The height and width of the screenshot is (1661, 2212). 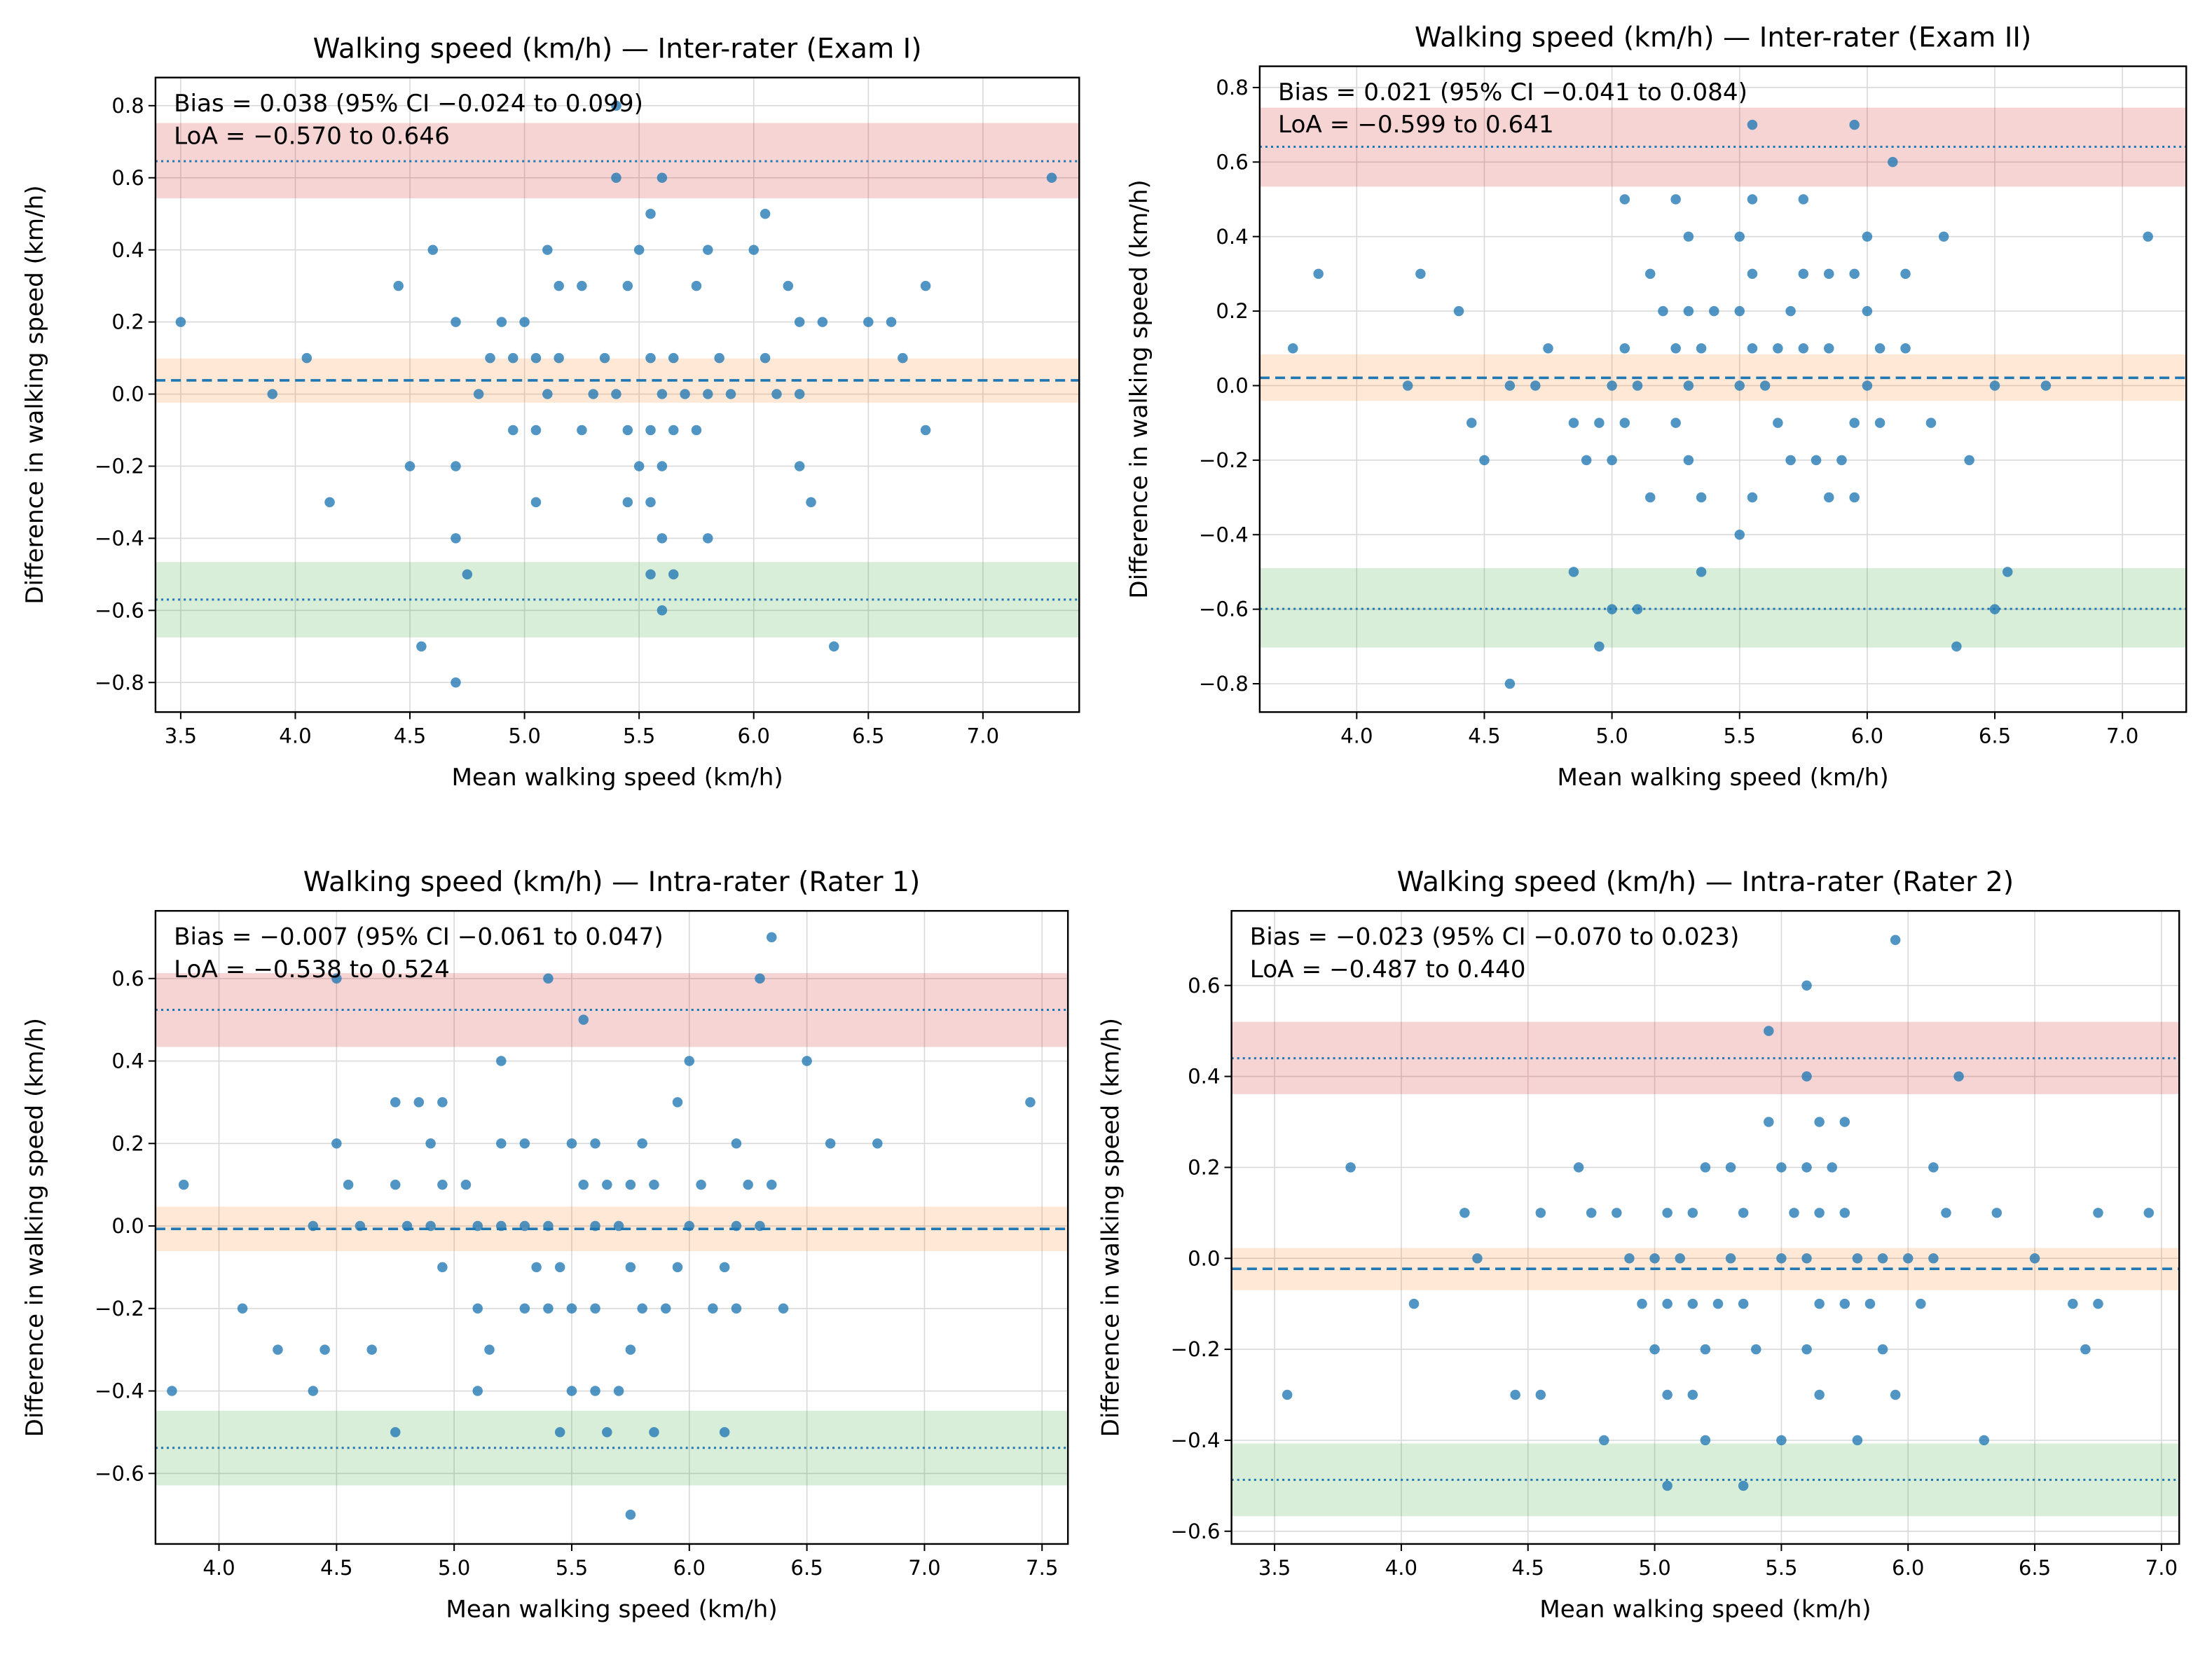 What do you see at coordinates (612, 1448) in the screenshot?
I see `lower-loa-ci-band` at bounding box center [612, 1448].